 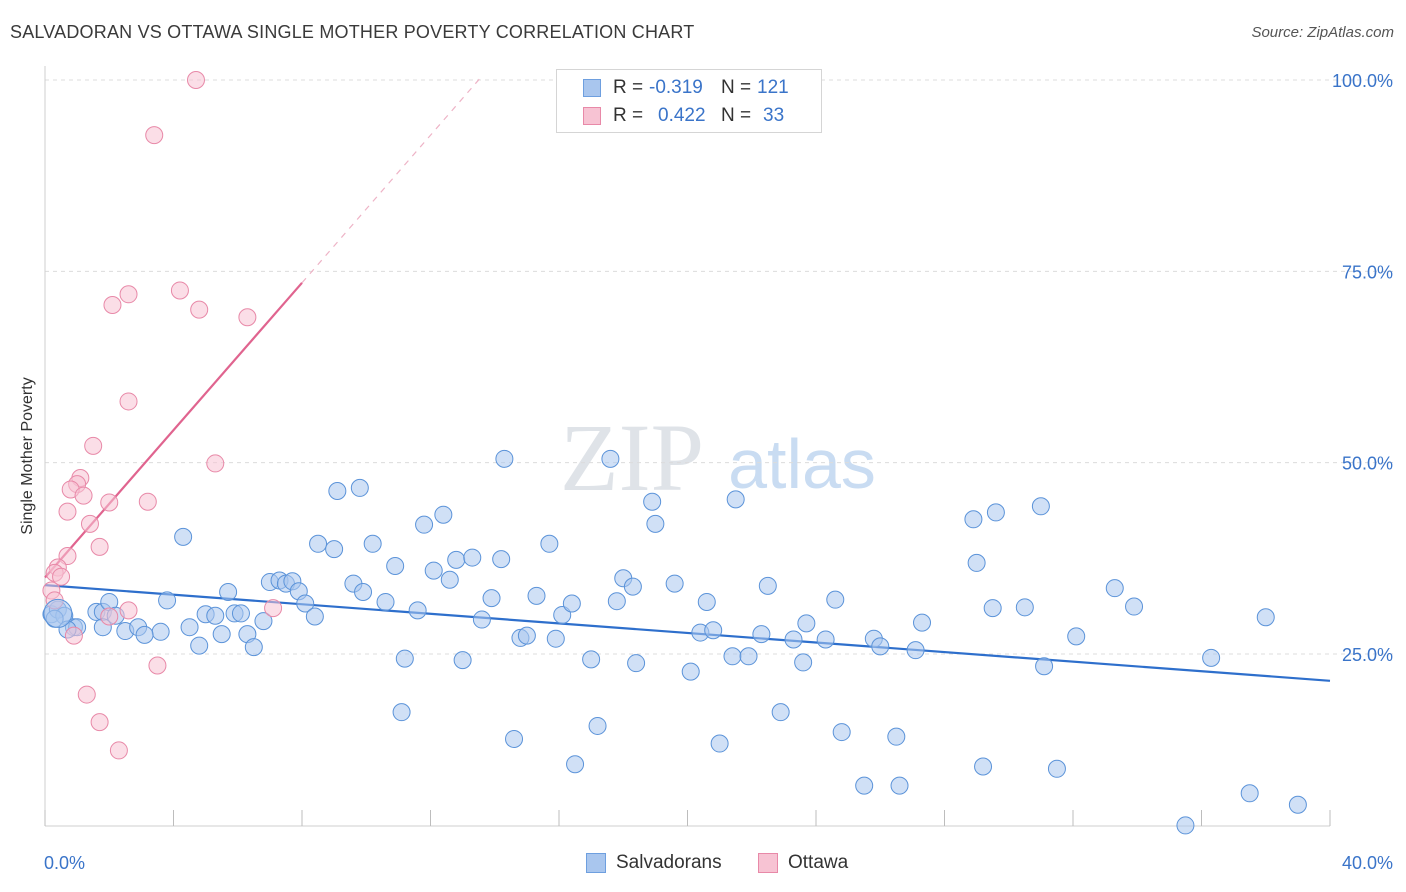 I want to click on bottom-legend-salvadorans: Salvadorans, so click(x=654, y=863).